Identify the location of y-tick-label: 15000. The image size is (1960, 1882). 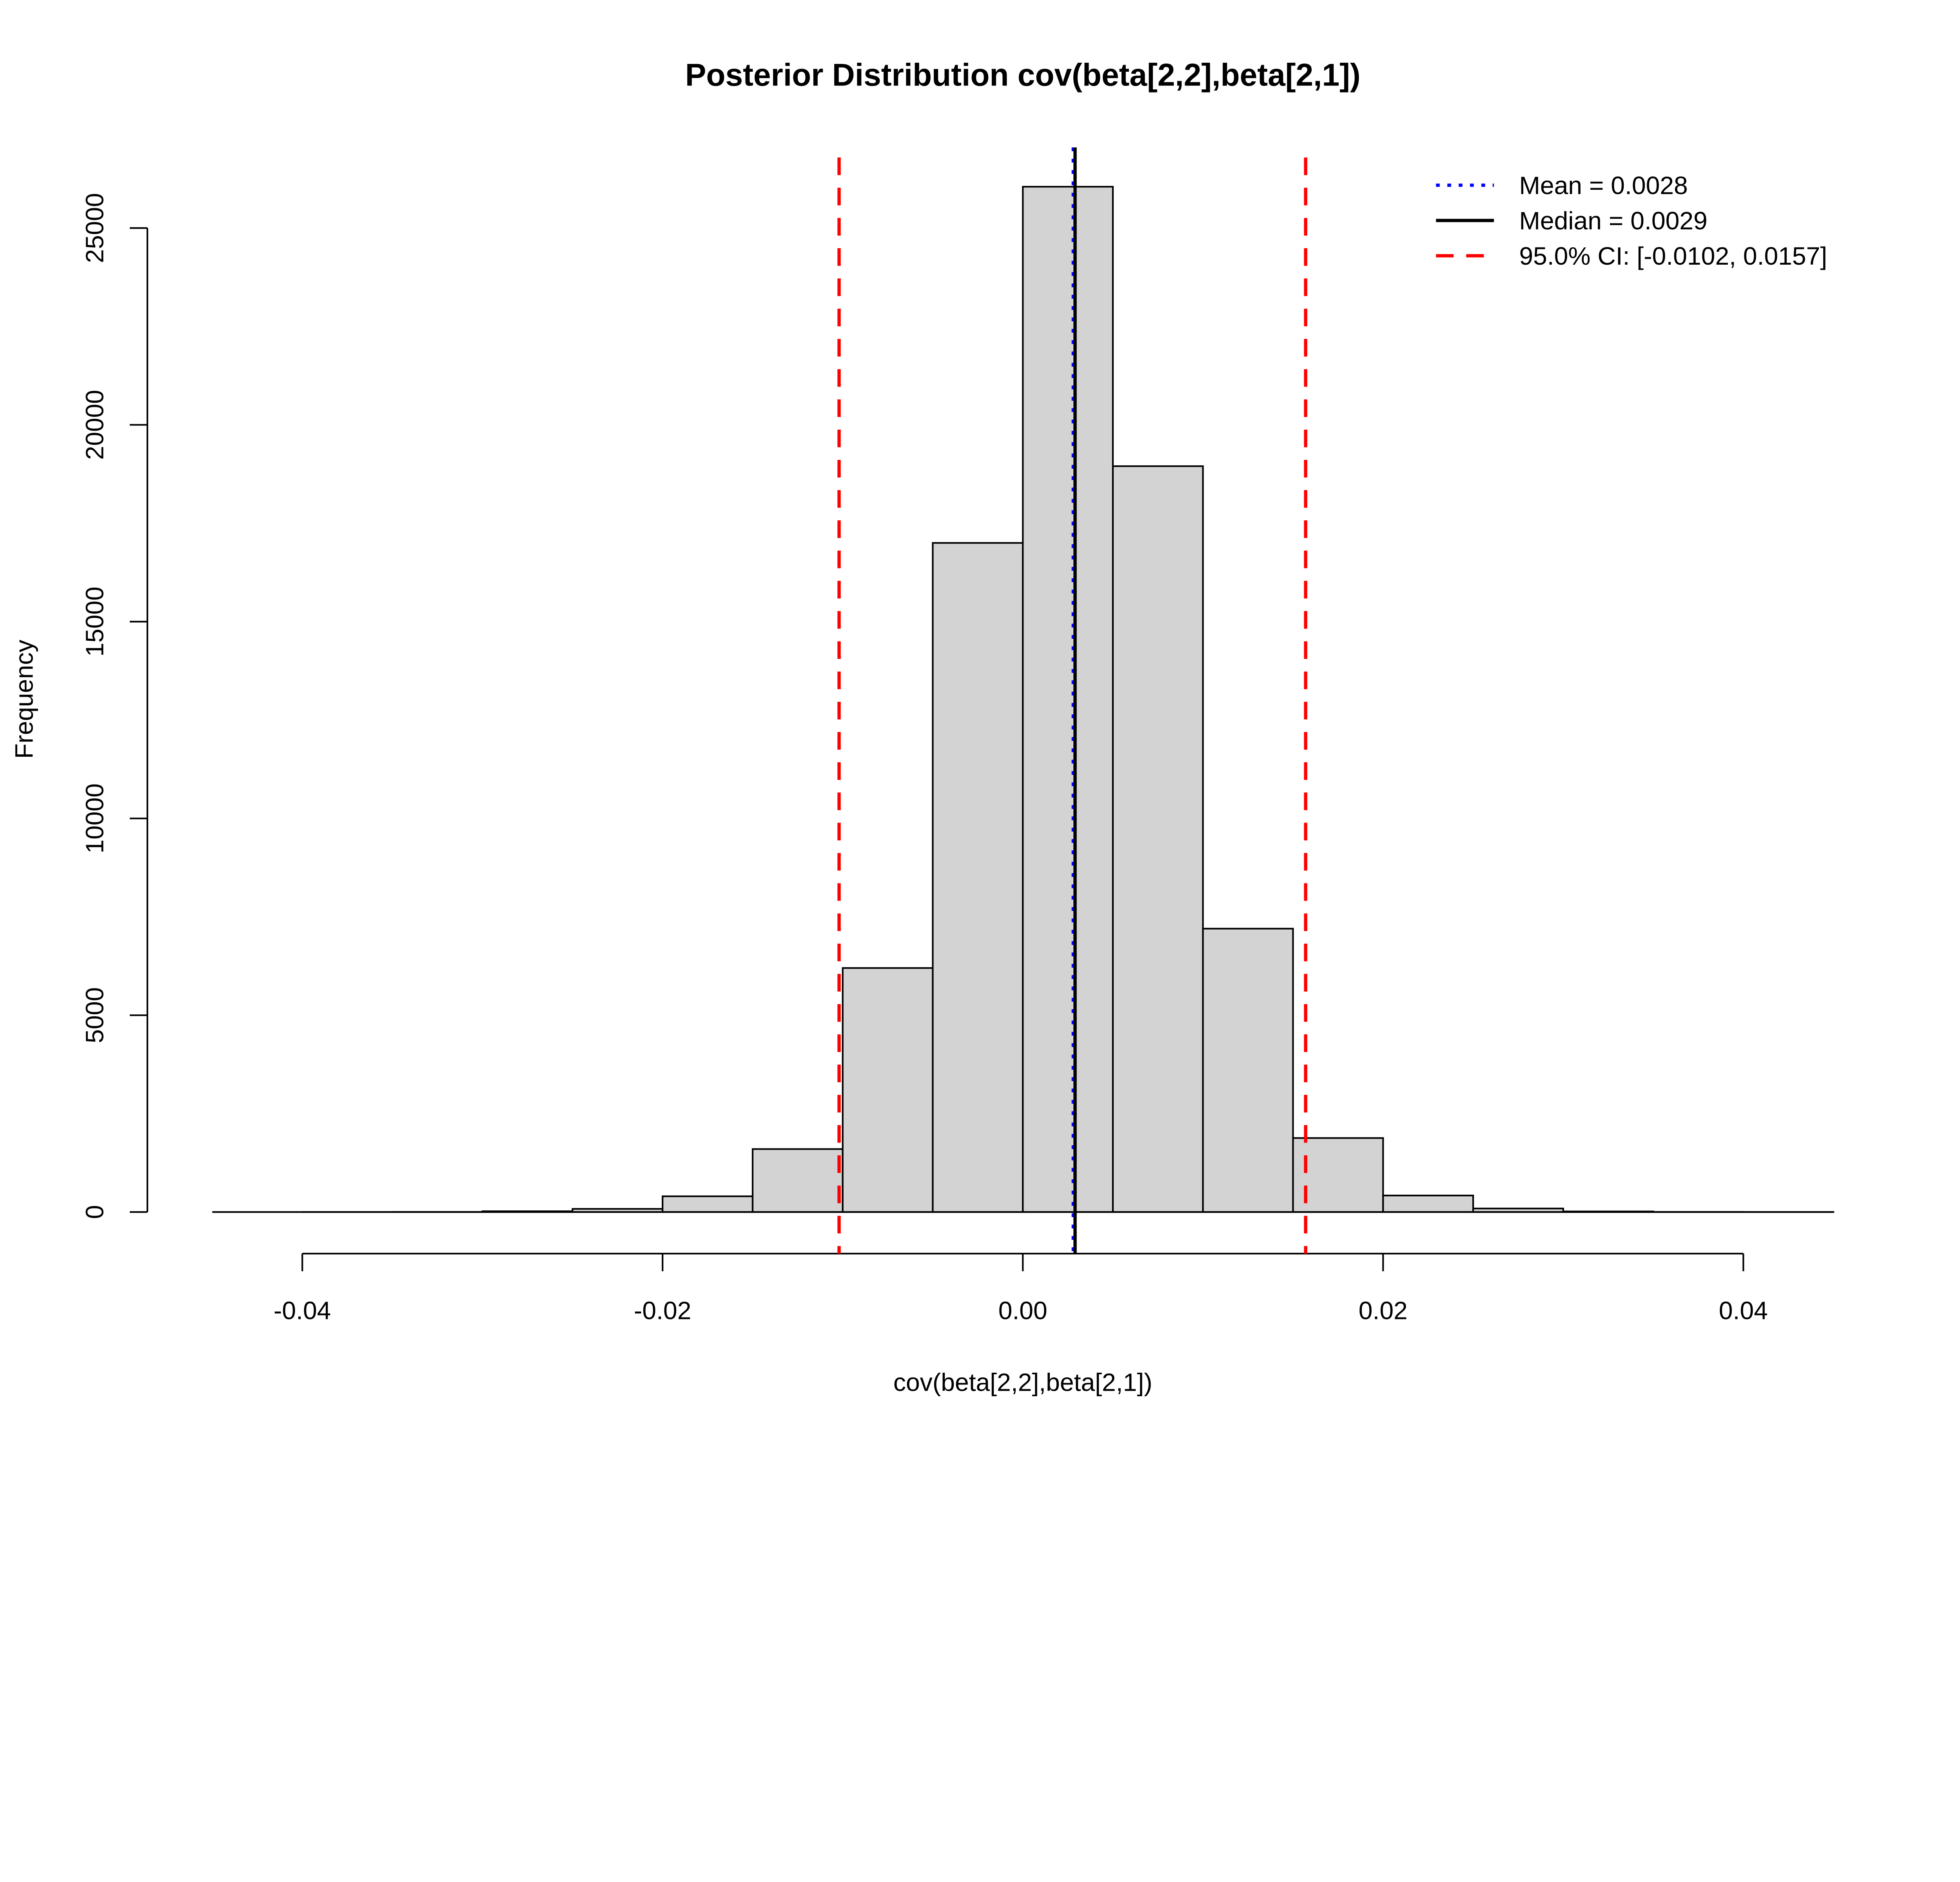
(94, 622).